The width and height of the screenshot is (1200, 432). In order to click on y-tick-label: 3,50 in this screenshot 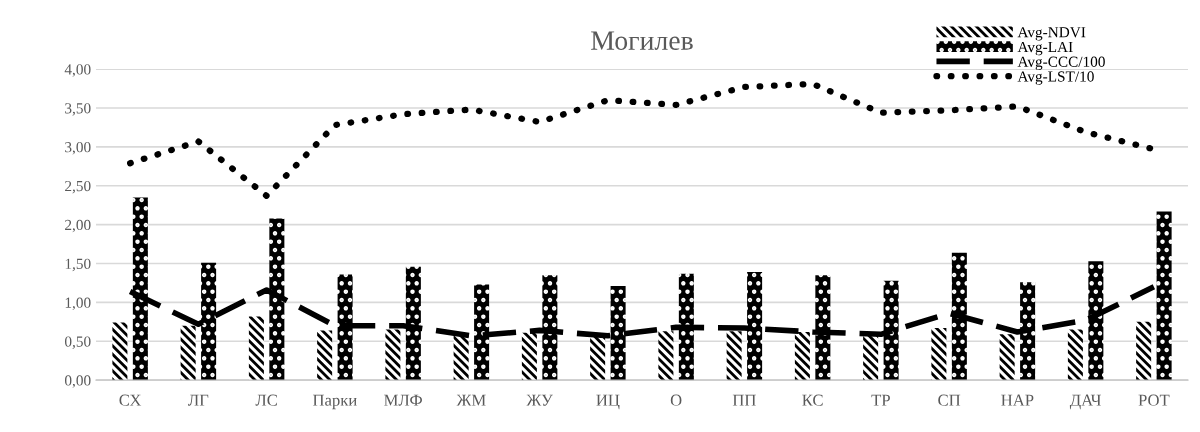, I will do `click(78, 109)`.